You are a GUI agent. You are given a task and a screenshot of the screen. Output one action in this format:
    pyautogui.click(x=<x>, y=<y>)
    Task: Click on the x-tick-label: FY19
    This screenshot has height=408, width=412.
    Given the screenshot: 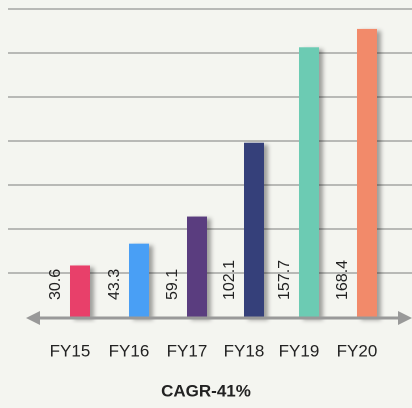 What is the action you would take?
    pyautogui.click(x=299, y=350)
    